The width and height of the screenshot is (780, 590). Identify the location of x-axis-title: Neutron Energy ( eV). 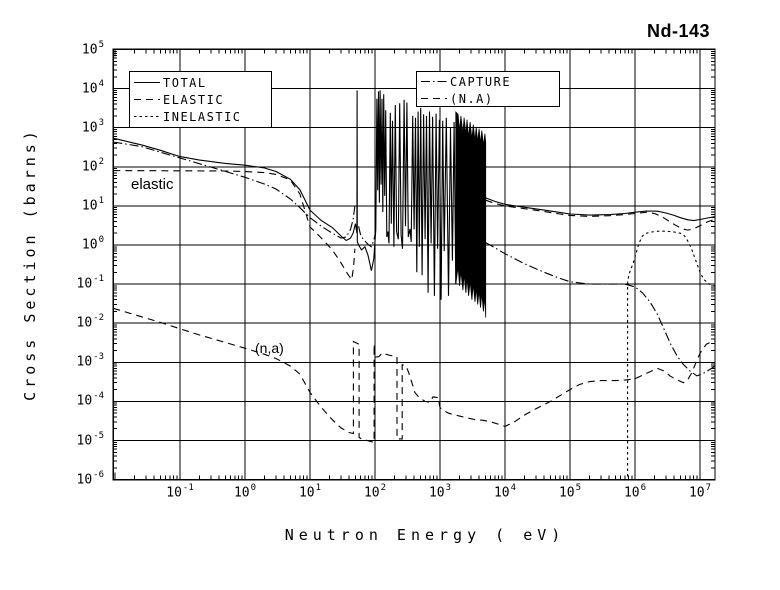
(425, 535).